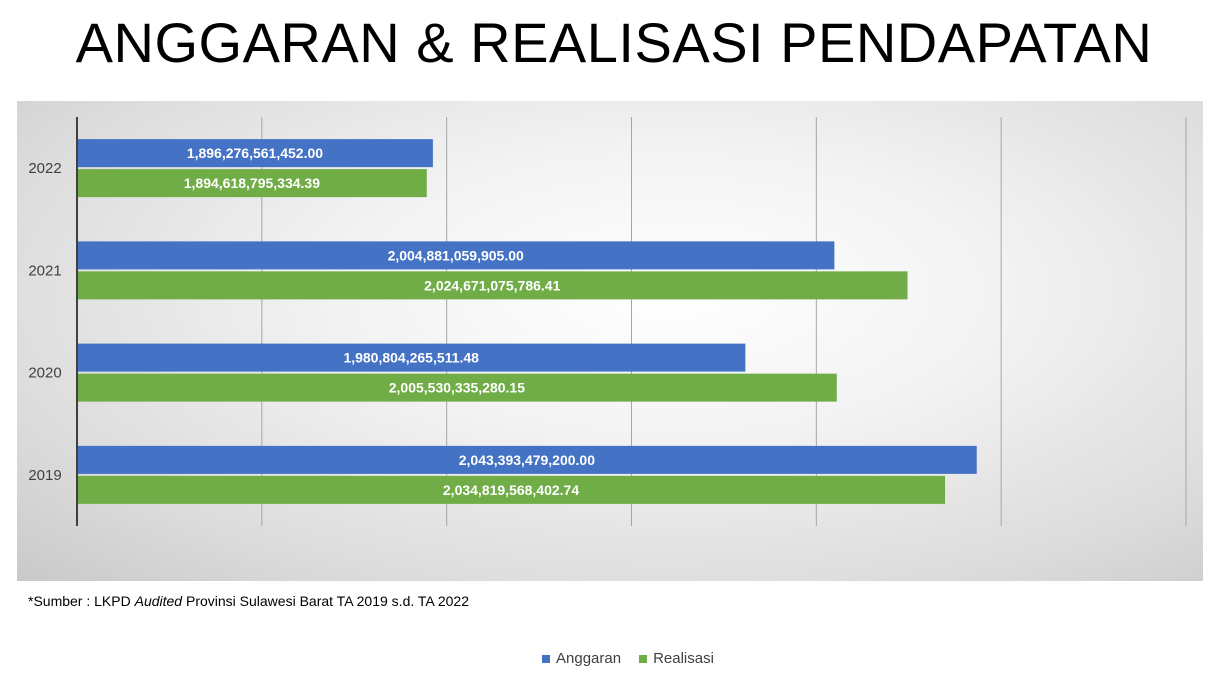  I want to click on legend-item-anggaran: Anggaran, so click(581, 658).